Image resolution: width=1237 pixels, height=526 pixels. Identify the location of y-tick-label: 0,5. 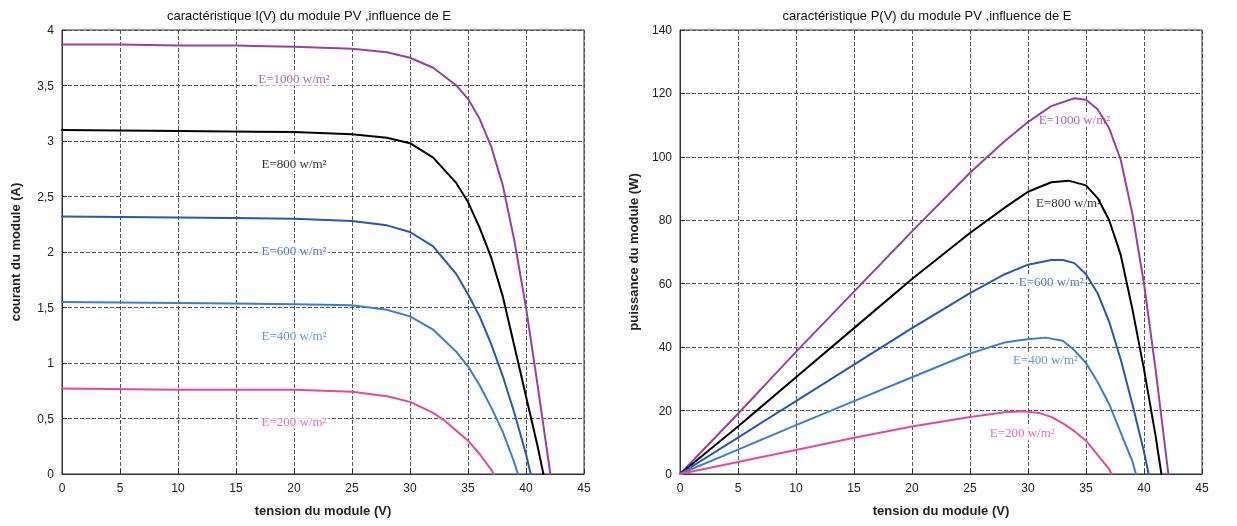
(46, 418).